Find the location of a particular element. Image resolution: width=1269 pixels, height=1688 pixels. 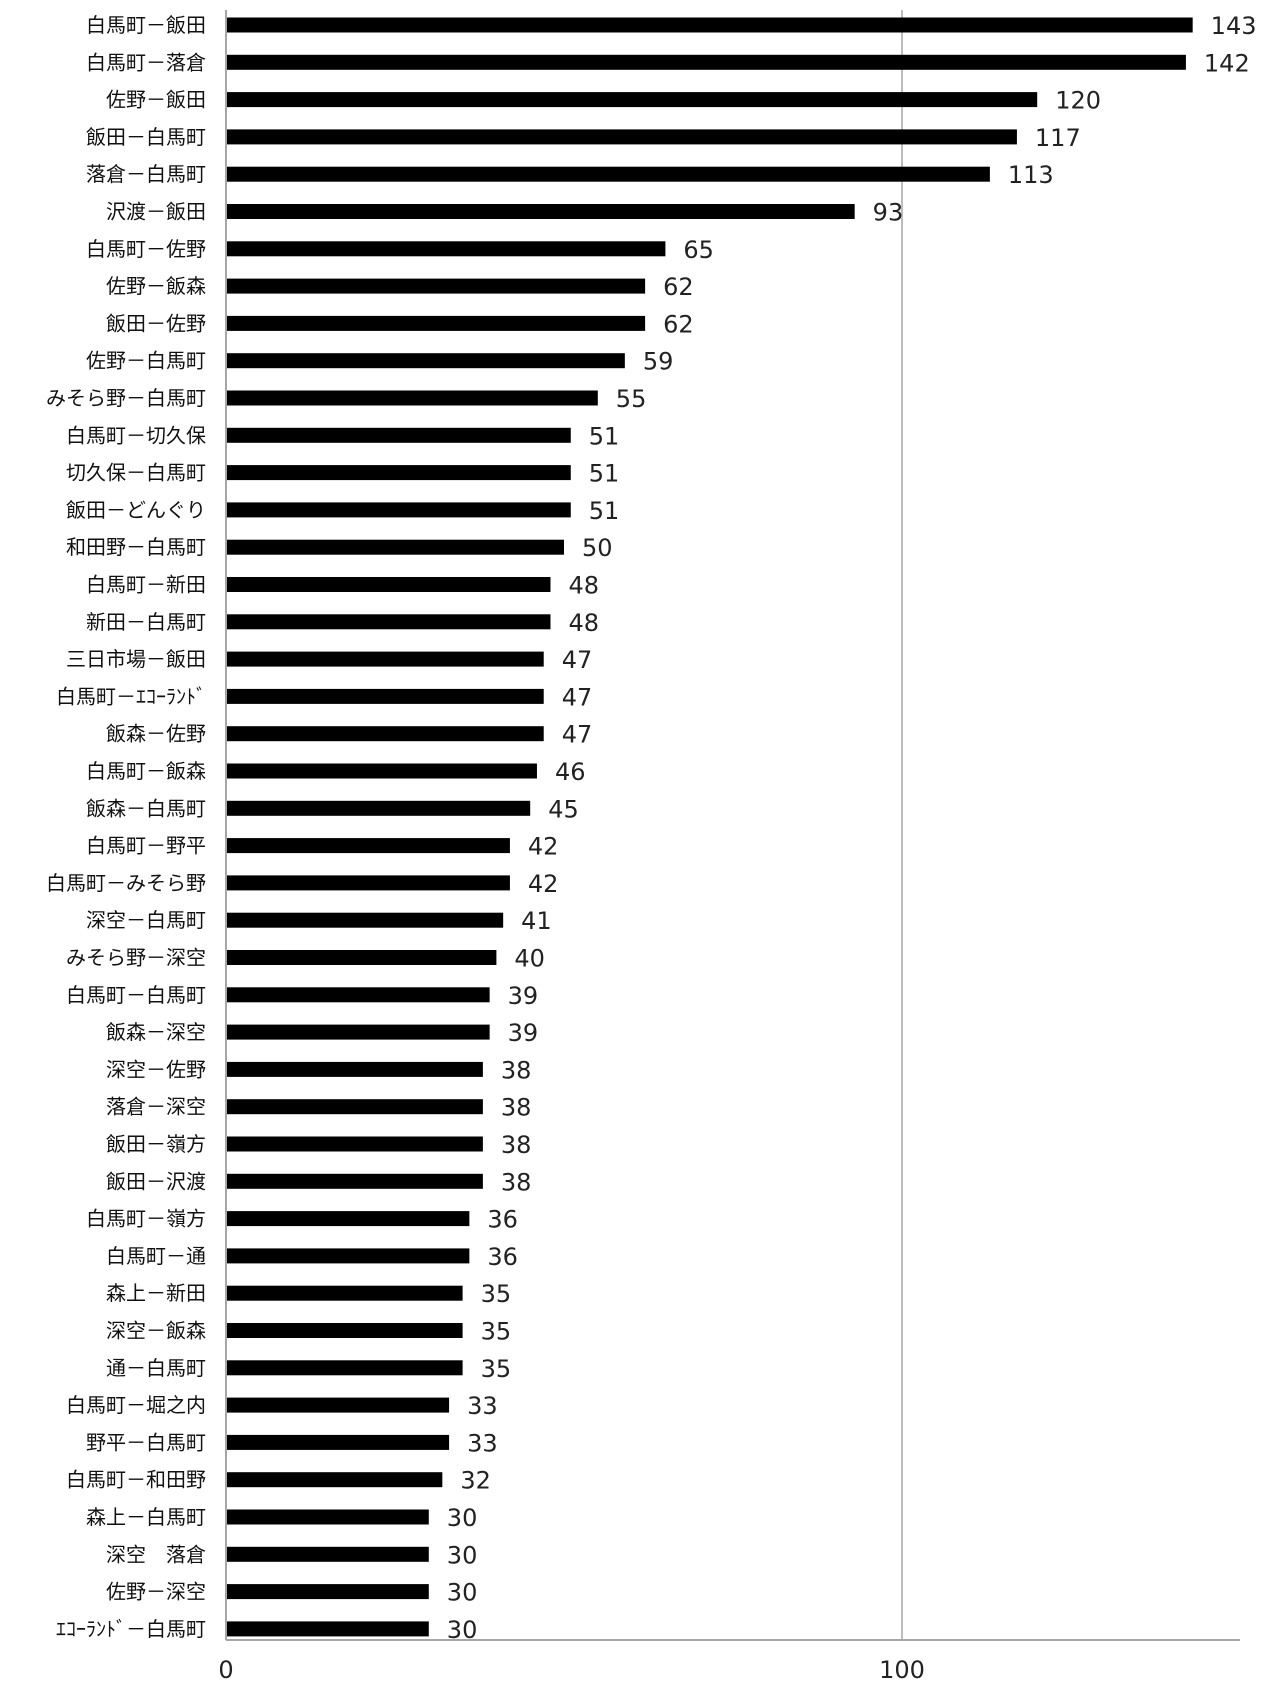

value-label: 142 is located at coordinates (1227, 63).